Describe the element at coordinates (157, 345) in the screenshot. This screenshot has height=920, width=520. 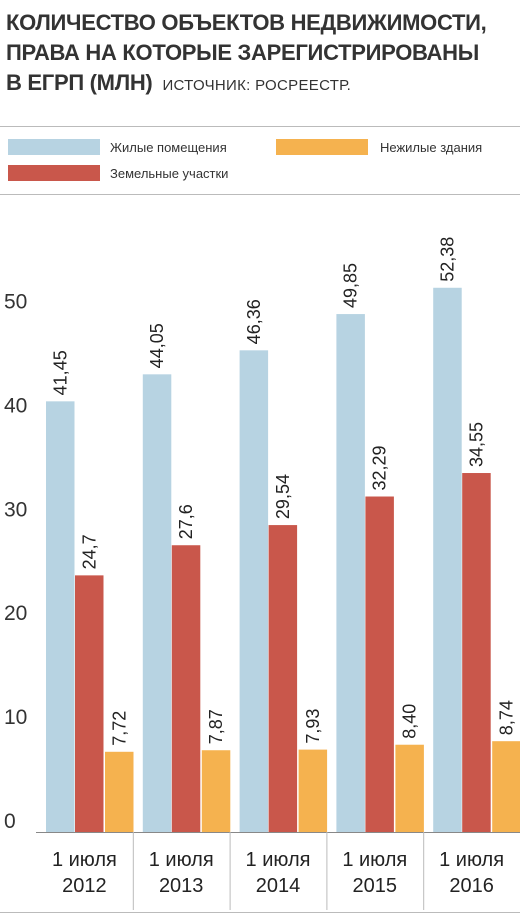
I see `value-label-residential-1: 44,05` at that location.